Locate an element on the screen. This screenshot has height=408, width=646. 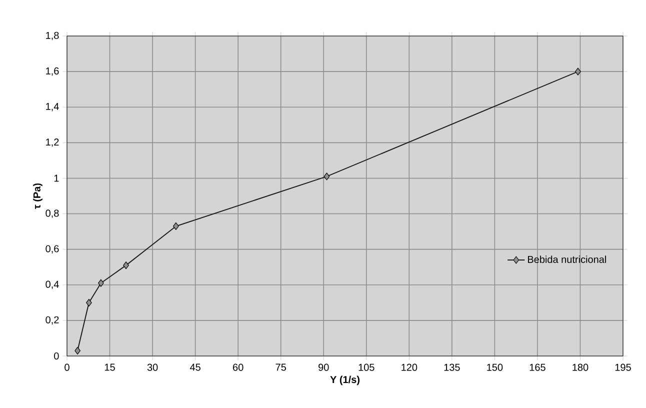
x-tick-label: 150 is located at coordinates (495, 367).